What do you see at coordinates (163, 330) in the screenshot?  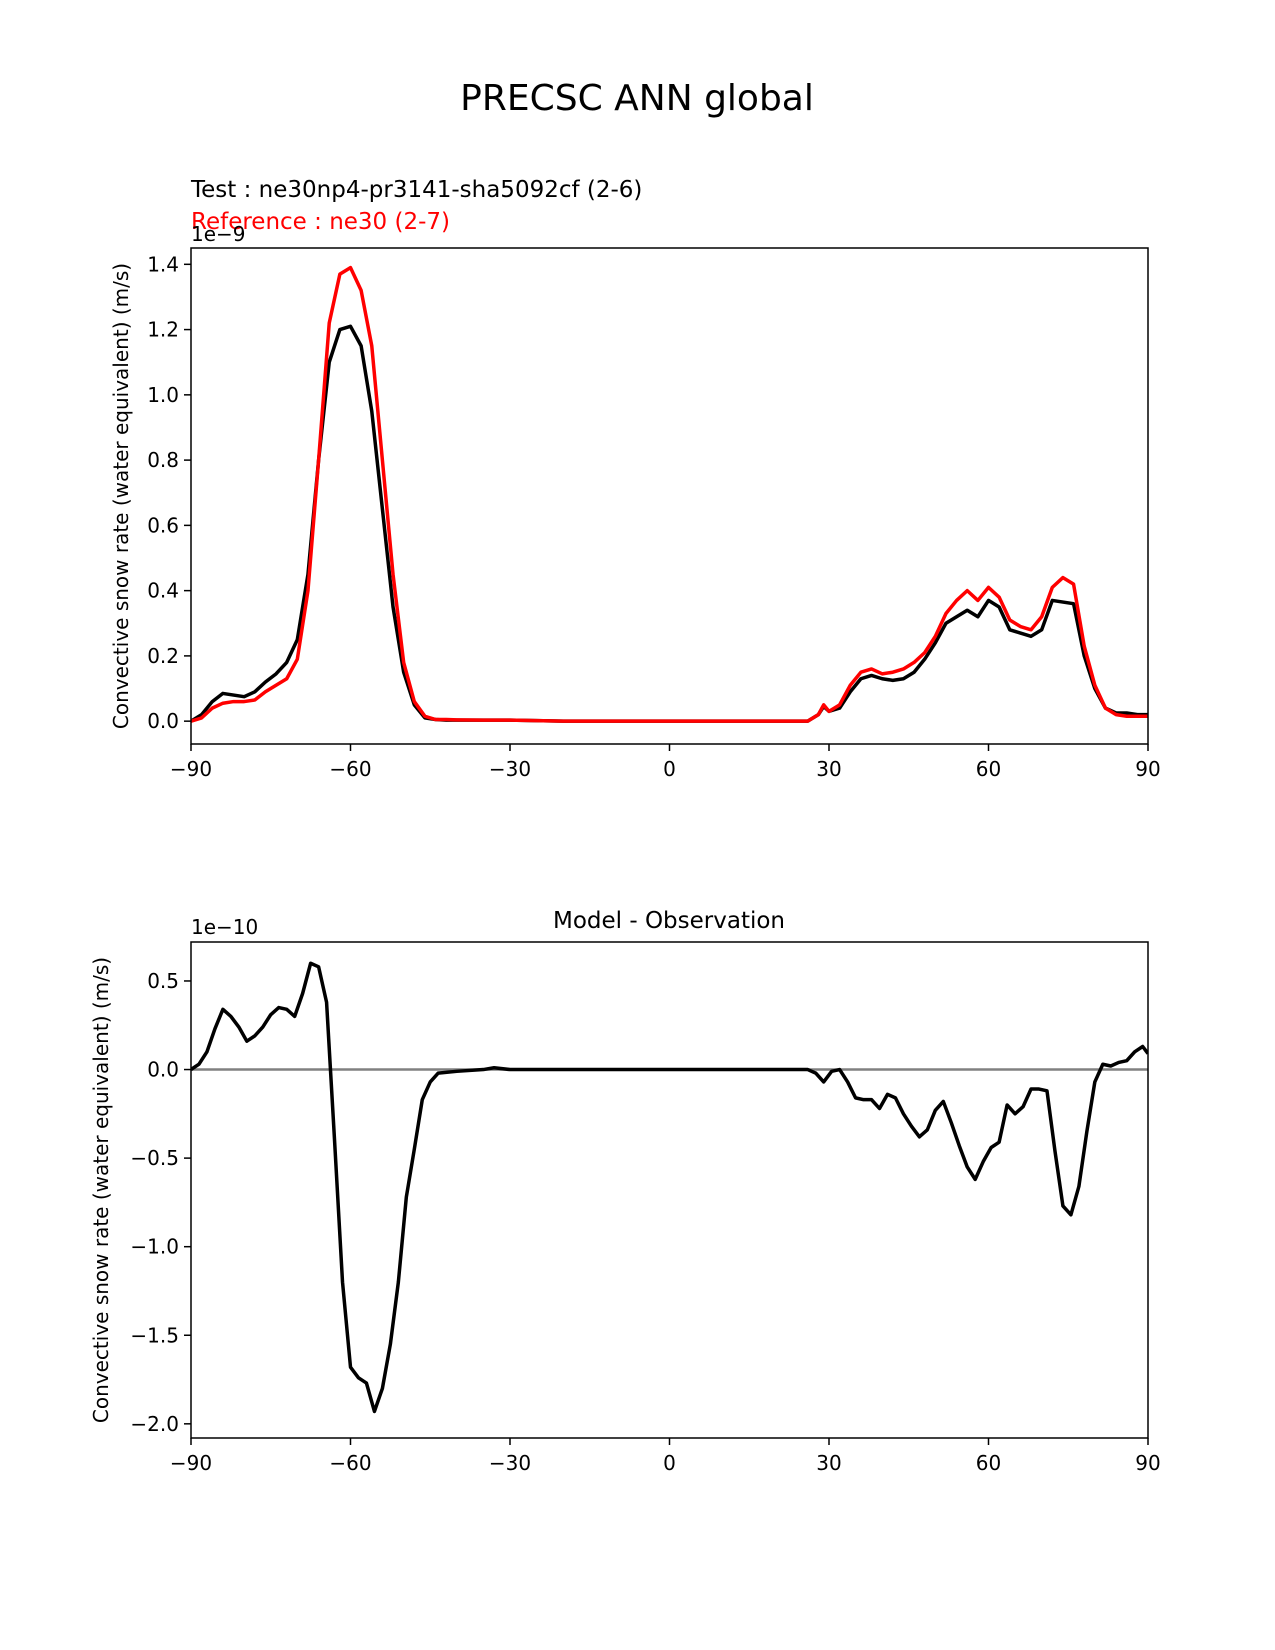 I see `top-y-tick-label: 1.2` at bounding box center [163, 330].